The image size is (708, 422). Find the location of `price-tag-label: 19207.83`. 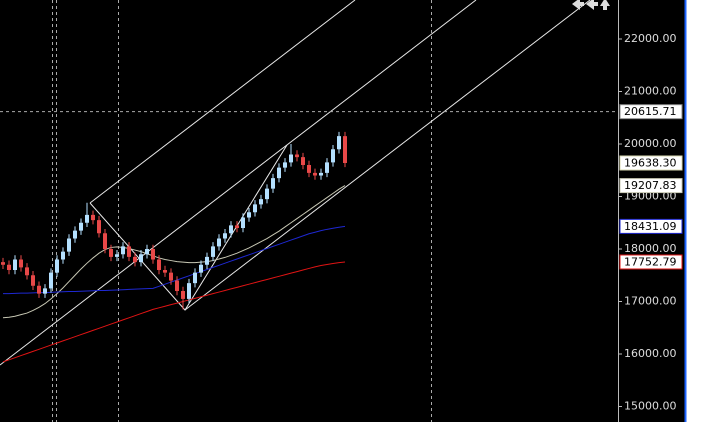

price-tag-label: 19207.83 is located at coordinates (650, 185).